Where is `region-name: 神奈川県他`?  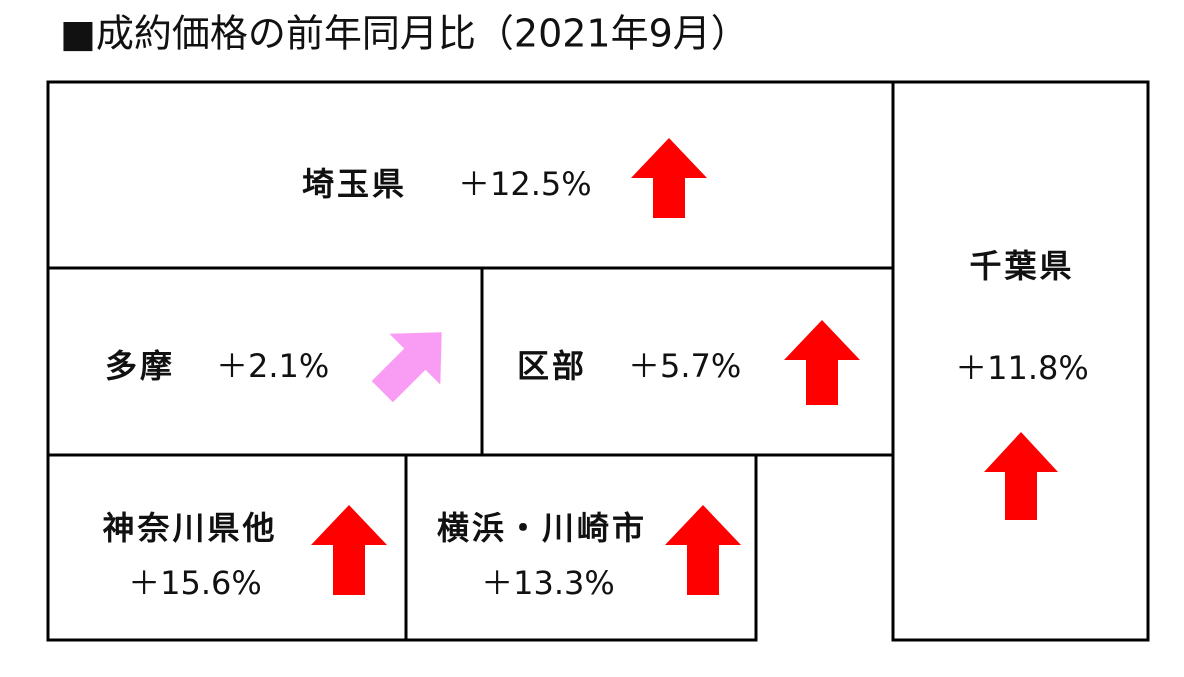 region-name: 神奈川県他 is located at coordinates (189, 528).